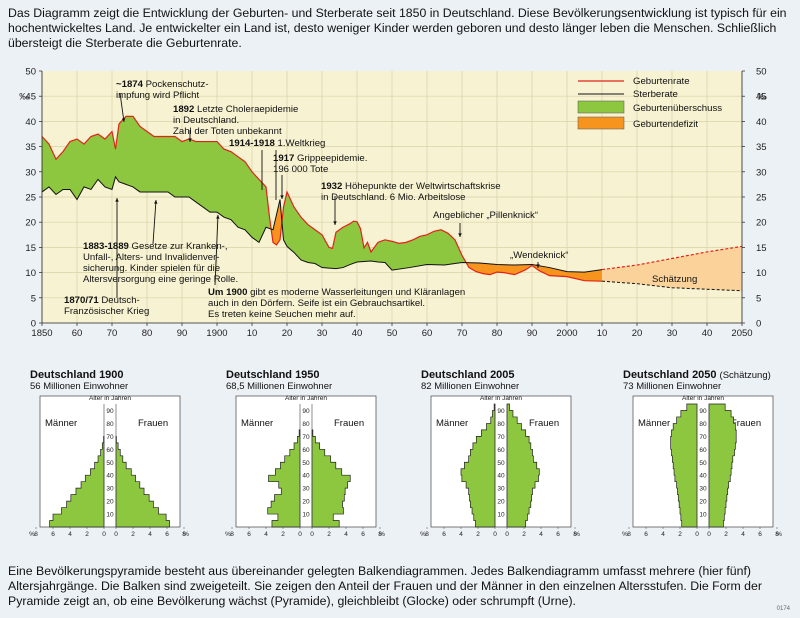 The image size is (800, 618). What do you see at coordinates (761, 223) in the screenshot?
I see `y-tick-label-right: 20` at bounding box center [761, 223].